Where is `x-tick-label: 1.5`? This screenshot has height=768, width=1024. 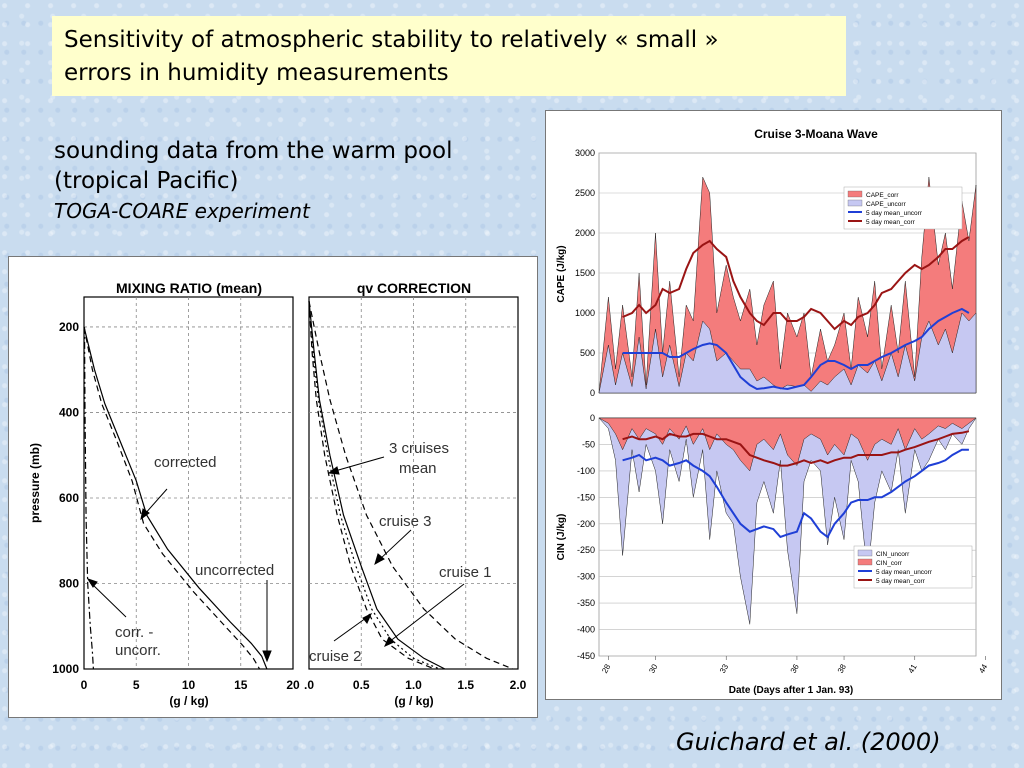
x-tick-label: 1.5 is located at coordinates (465, 685).